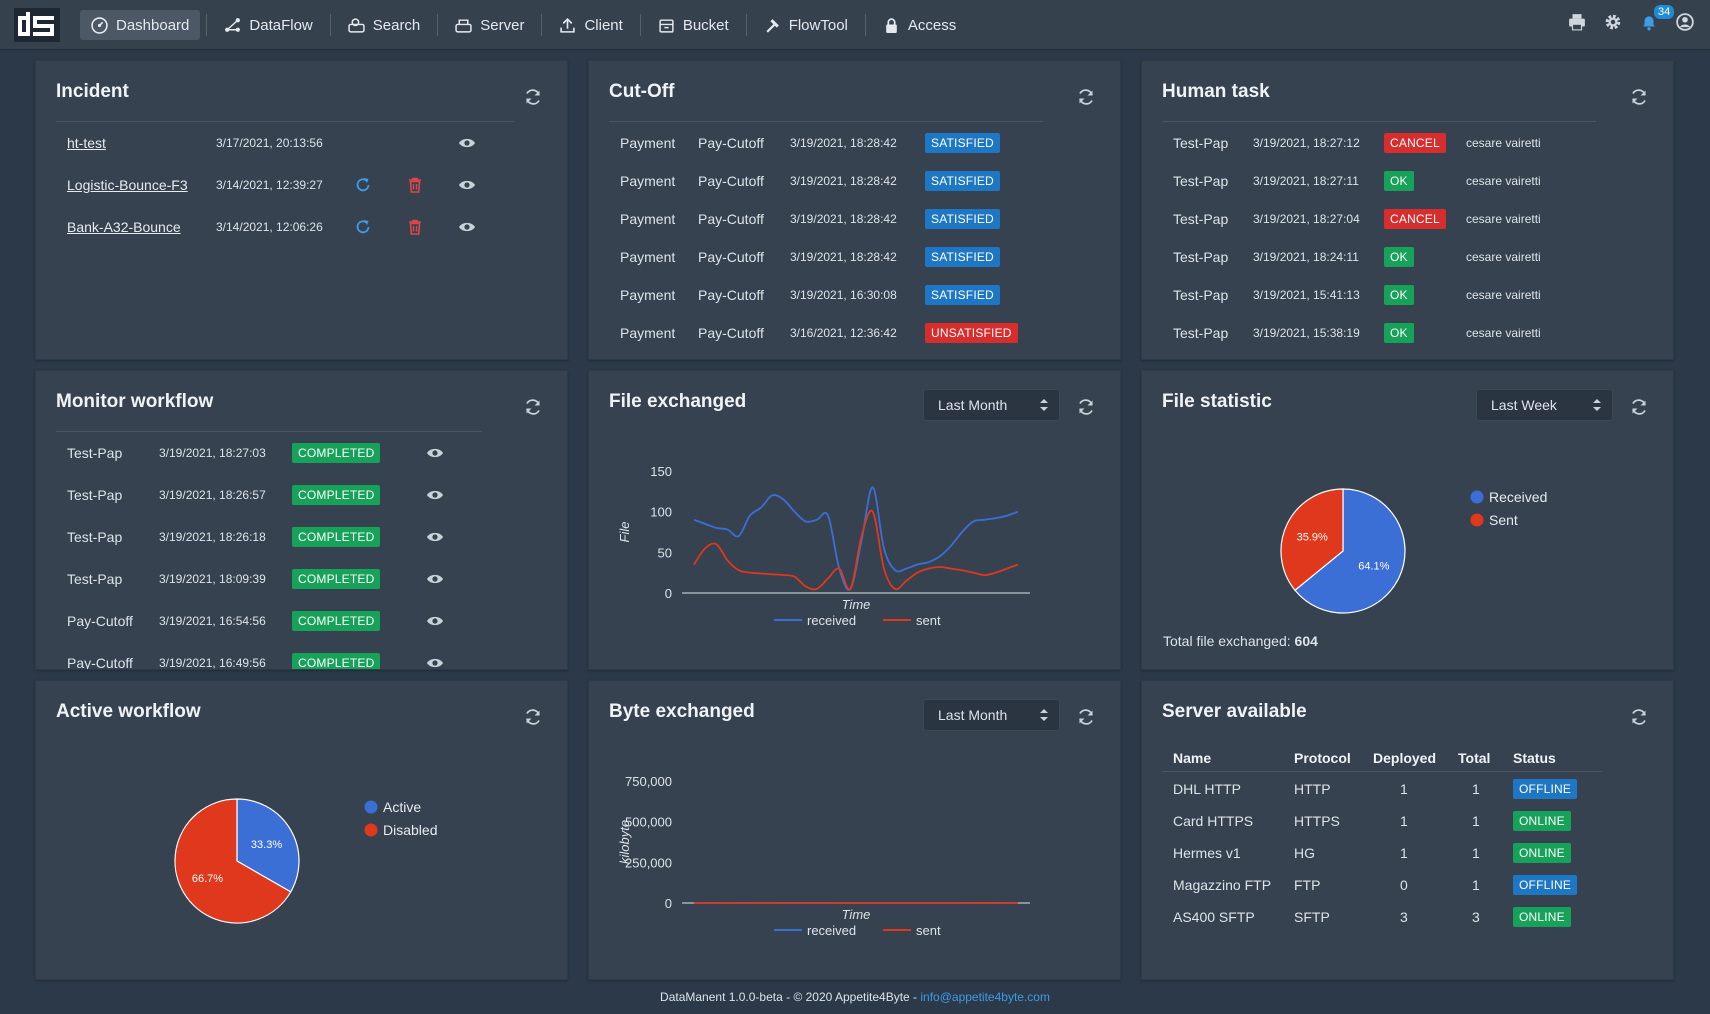  Describe the element at coordinates (127, 185) in the screenshot. I see `incident-name-link: Logistic-Bounce-F3` at that location.